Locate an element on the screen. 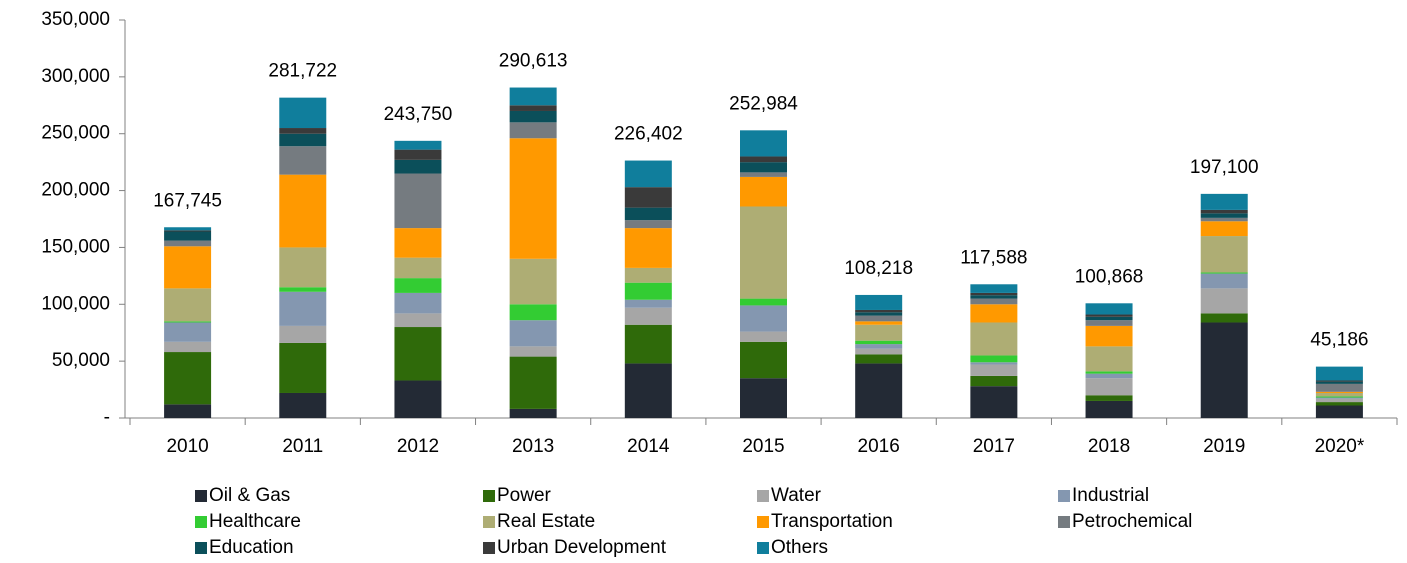  legend-label: Petrochemical is located at coordinates (1132, 521).